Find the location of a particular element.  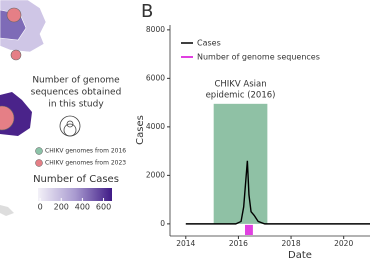

legend-label: Number of genome sequences is located at coordinates (258, 57).